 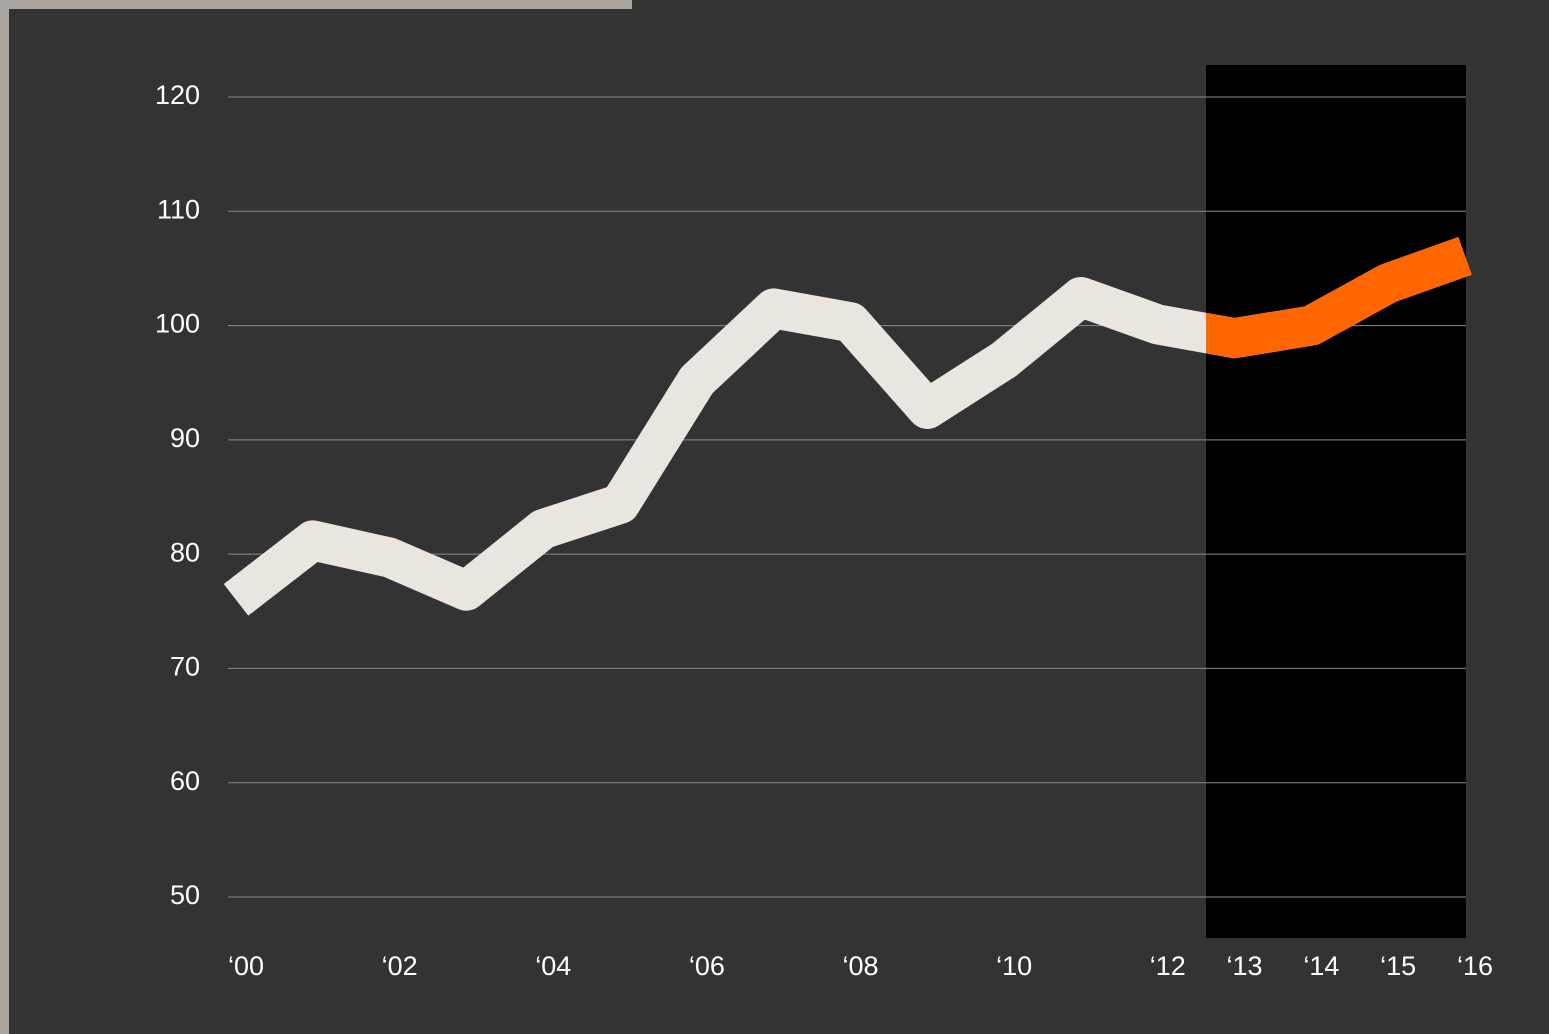 I want to click on x-tick-label: ‘08, so click(x=860, y=966).